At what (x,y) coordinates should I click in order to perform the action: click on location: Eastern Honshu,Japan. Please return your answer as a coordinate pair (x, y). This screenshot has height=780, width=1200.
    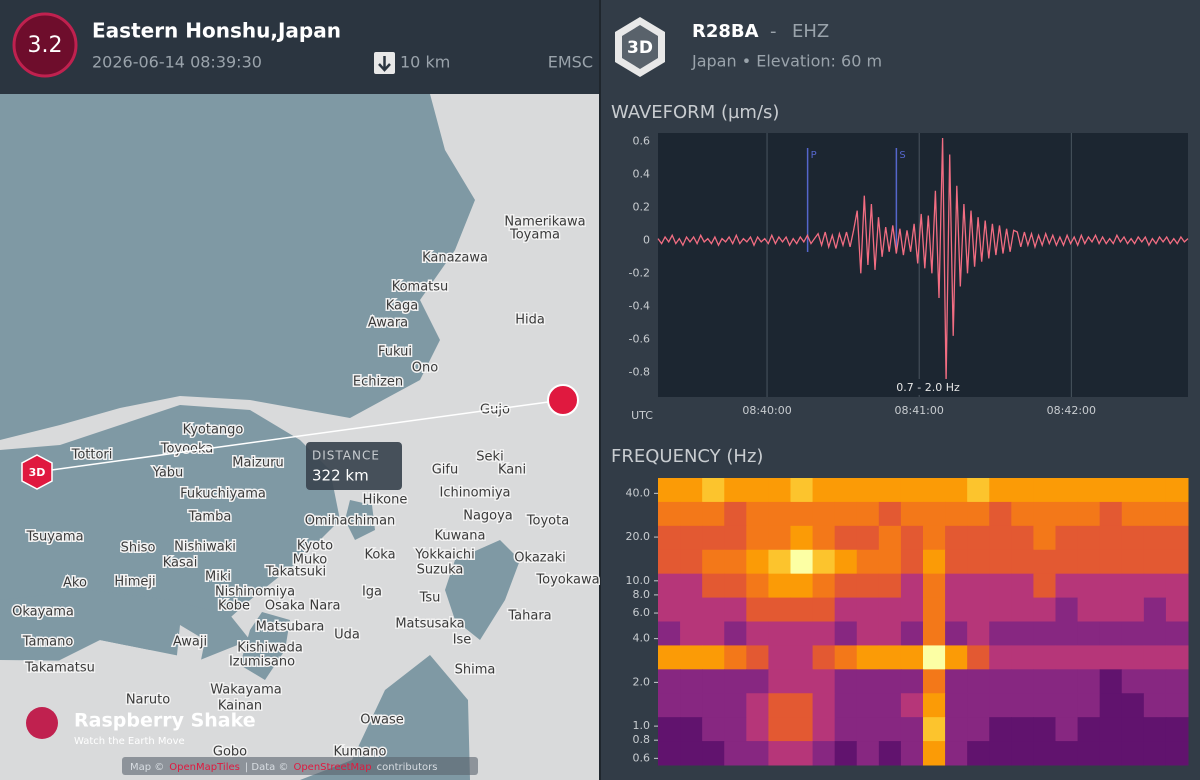
    Looking at the image, I should click on (216, 31).